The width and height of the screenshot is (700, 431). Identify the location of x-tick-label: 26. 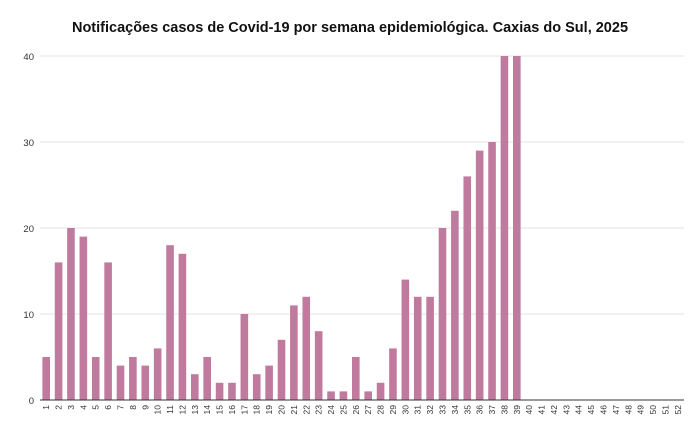
(356, 410).